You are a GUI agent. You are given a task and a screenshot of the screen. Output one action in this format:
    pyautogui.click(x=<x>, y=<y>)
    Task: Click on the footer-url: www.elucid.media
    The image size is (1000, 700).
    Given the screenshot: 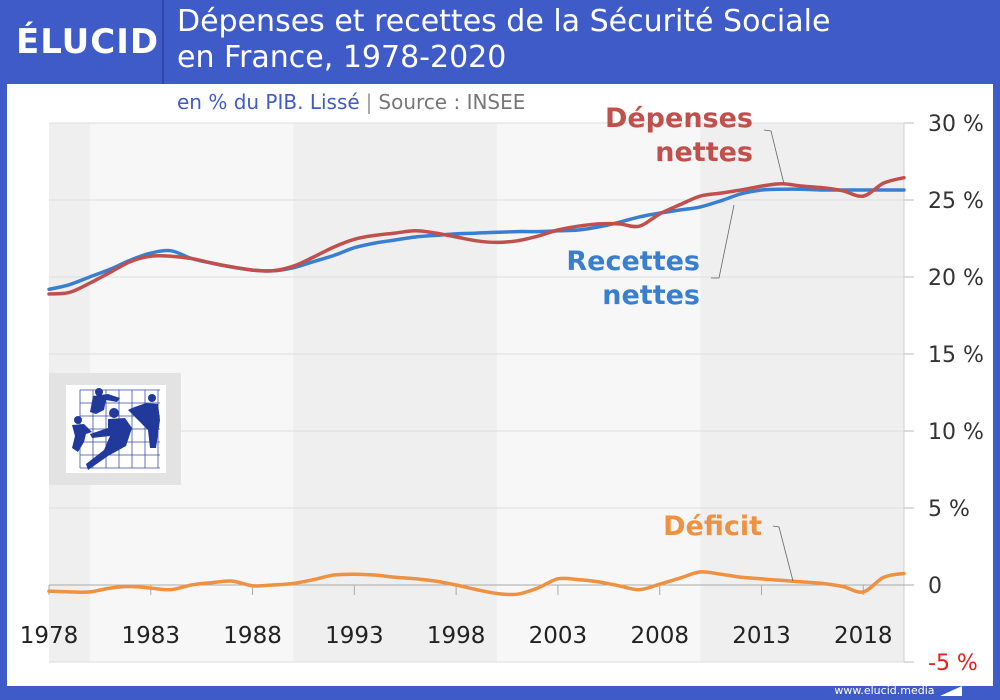 What is the action you would take?
    pyautogui.click(x=899, y=690)
    